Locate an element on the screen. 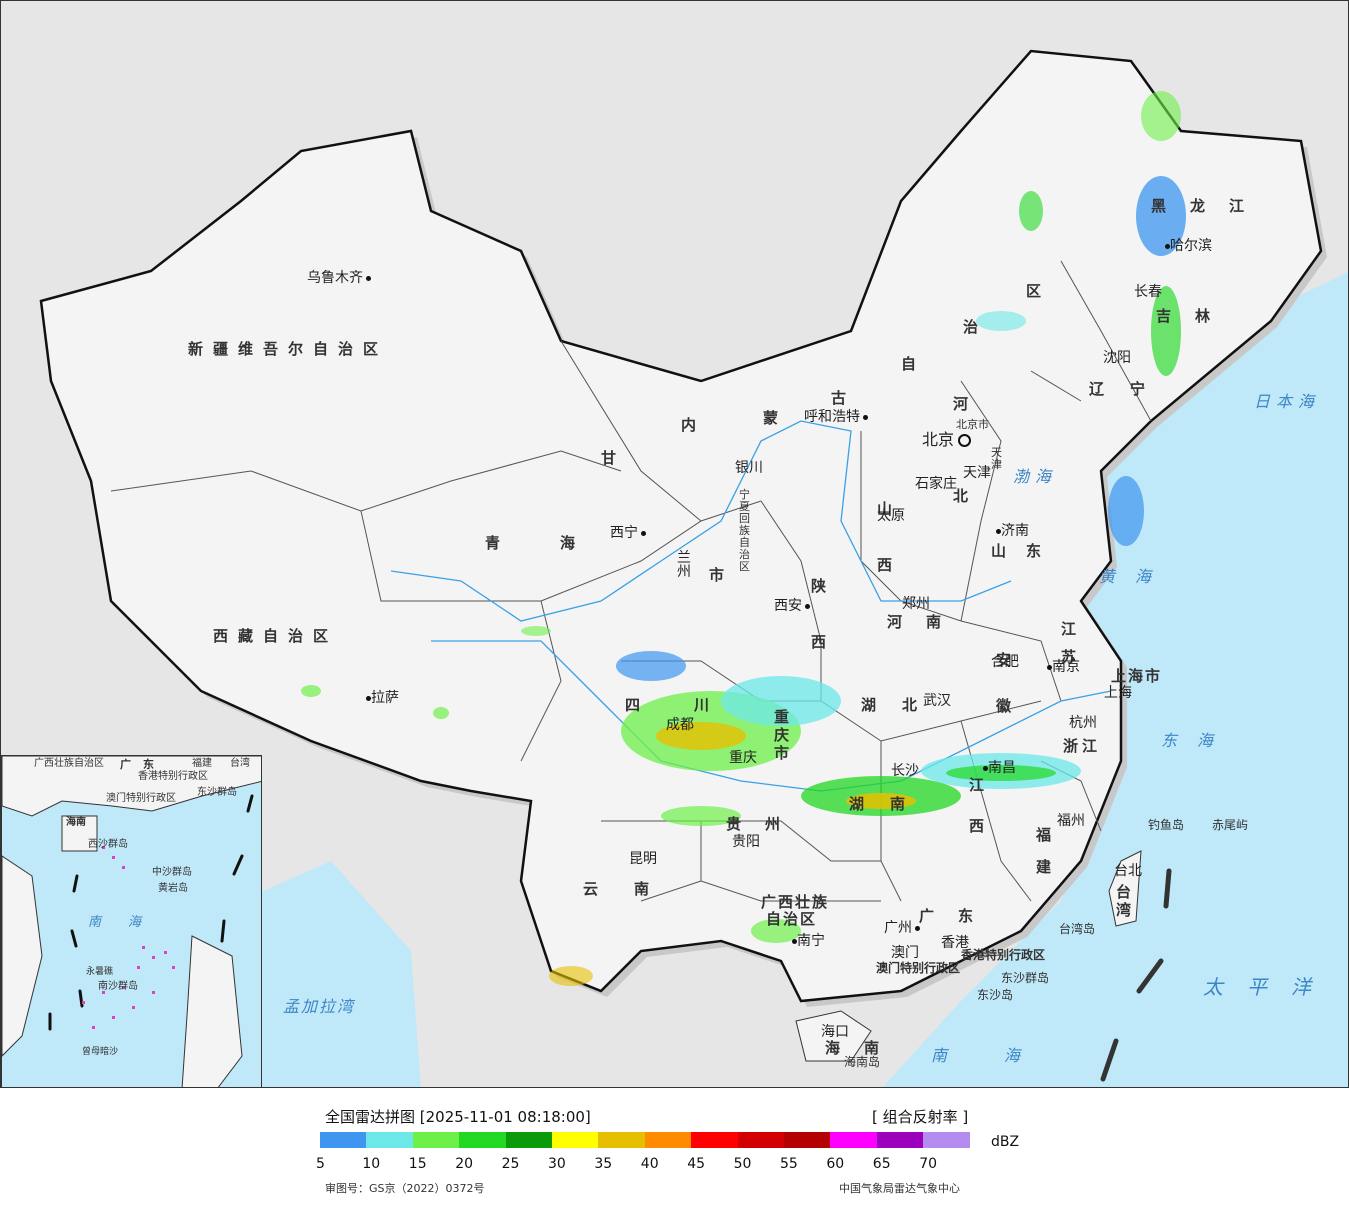  city-yinchuan: 银川 is located at coordinates (749, 468).